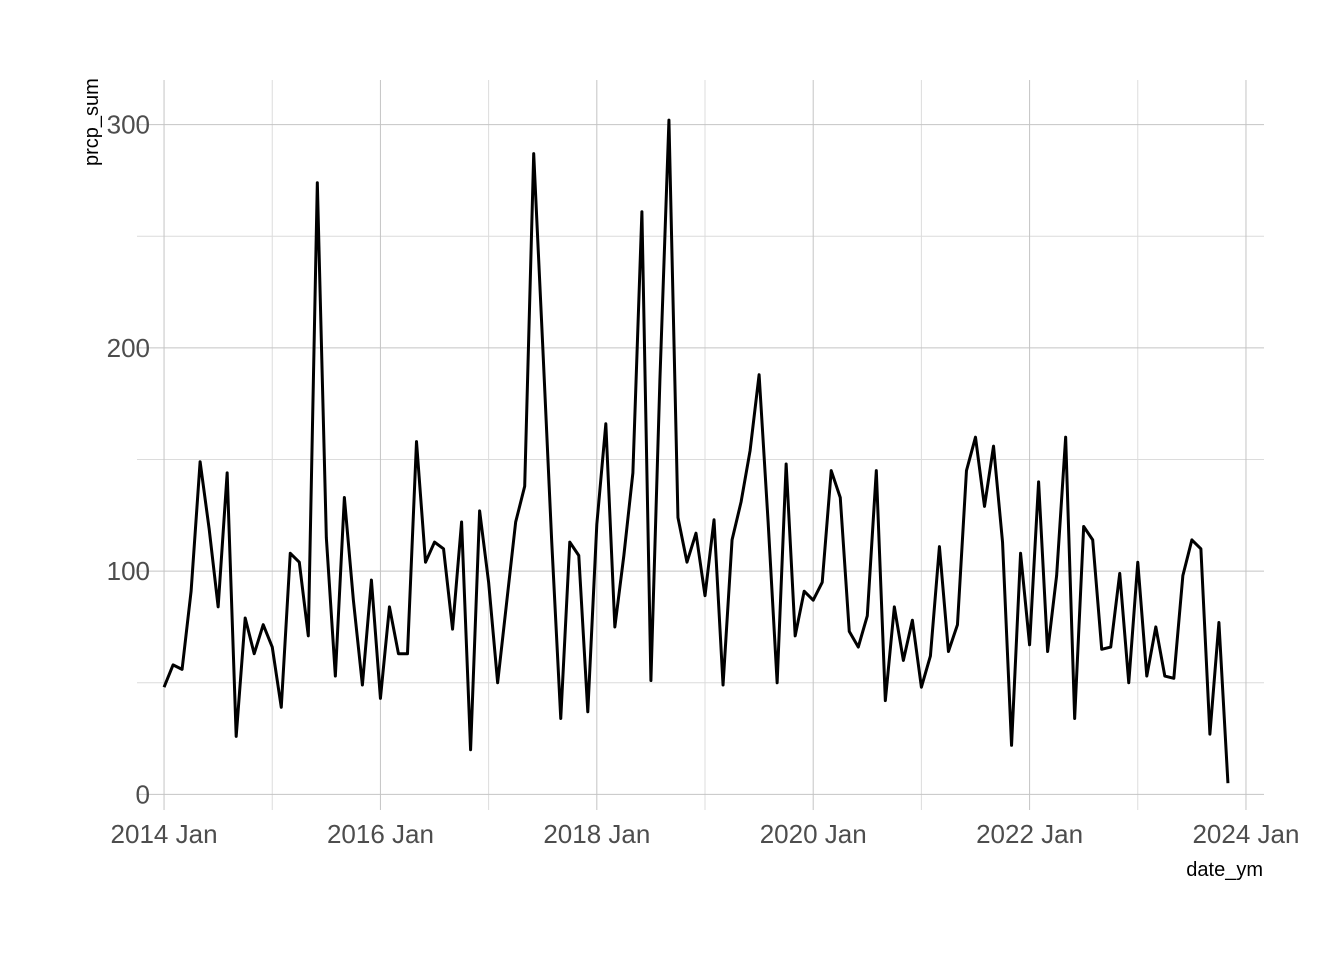 Image resolution: width=1344 pixels, height=960 pixels. I want to click on y-tick-label: 0, so click(143, 794).